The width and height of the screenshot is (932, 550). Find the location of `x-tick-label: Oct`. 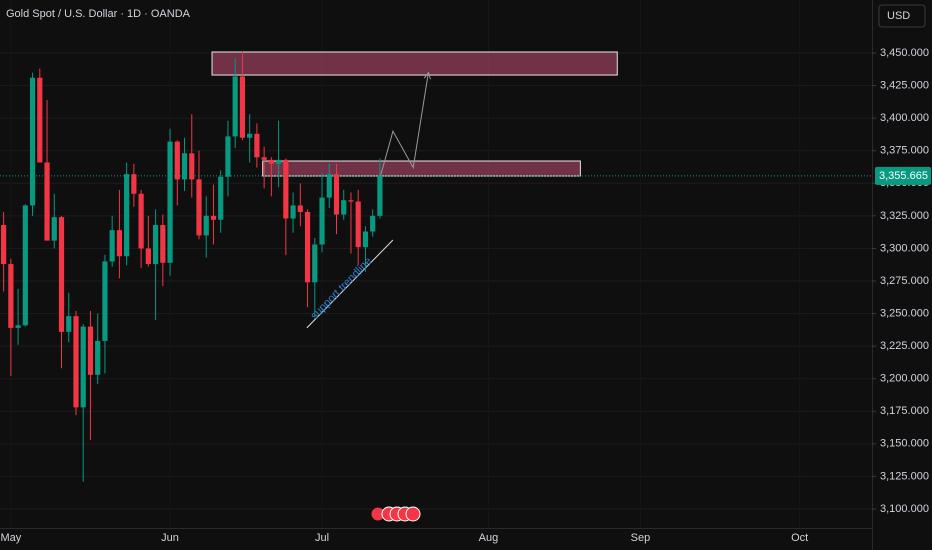

x-tick-label: Oct is located at coordinates (799, 538).